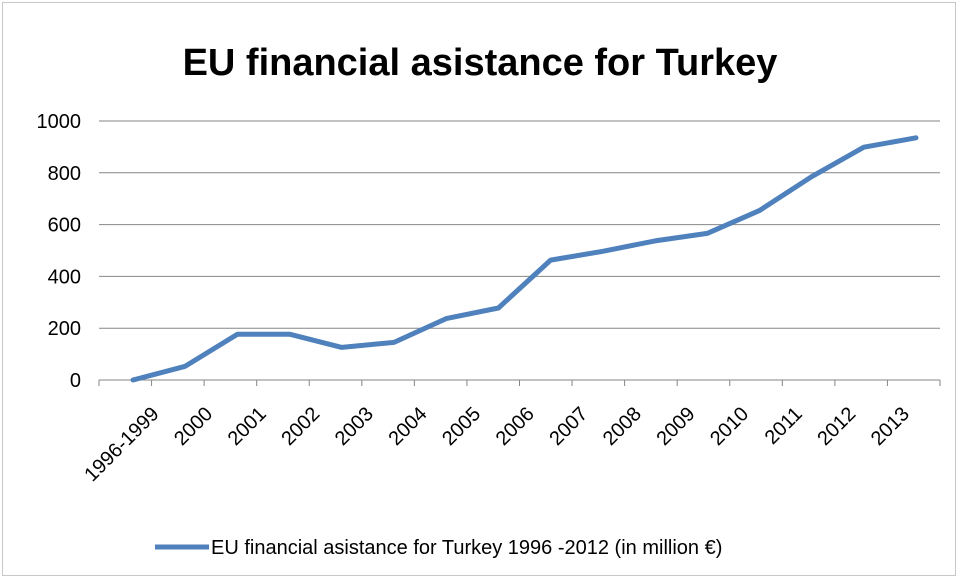 The height and width of the screenshot is (580, 958). Describe the element at coordinates (247, 426) in the screenshot. I see `x-tick-label: 2001` at that location.